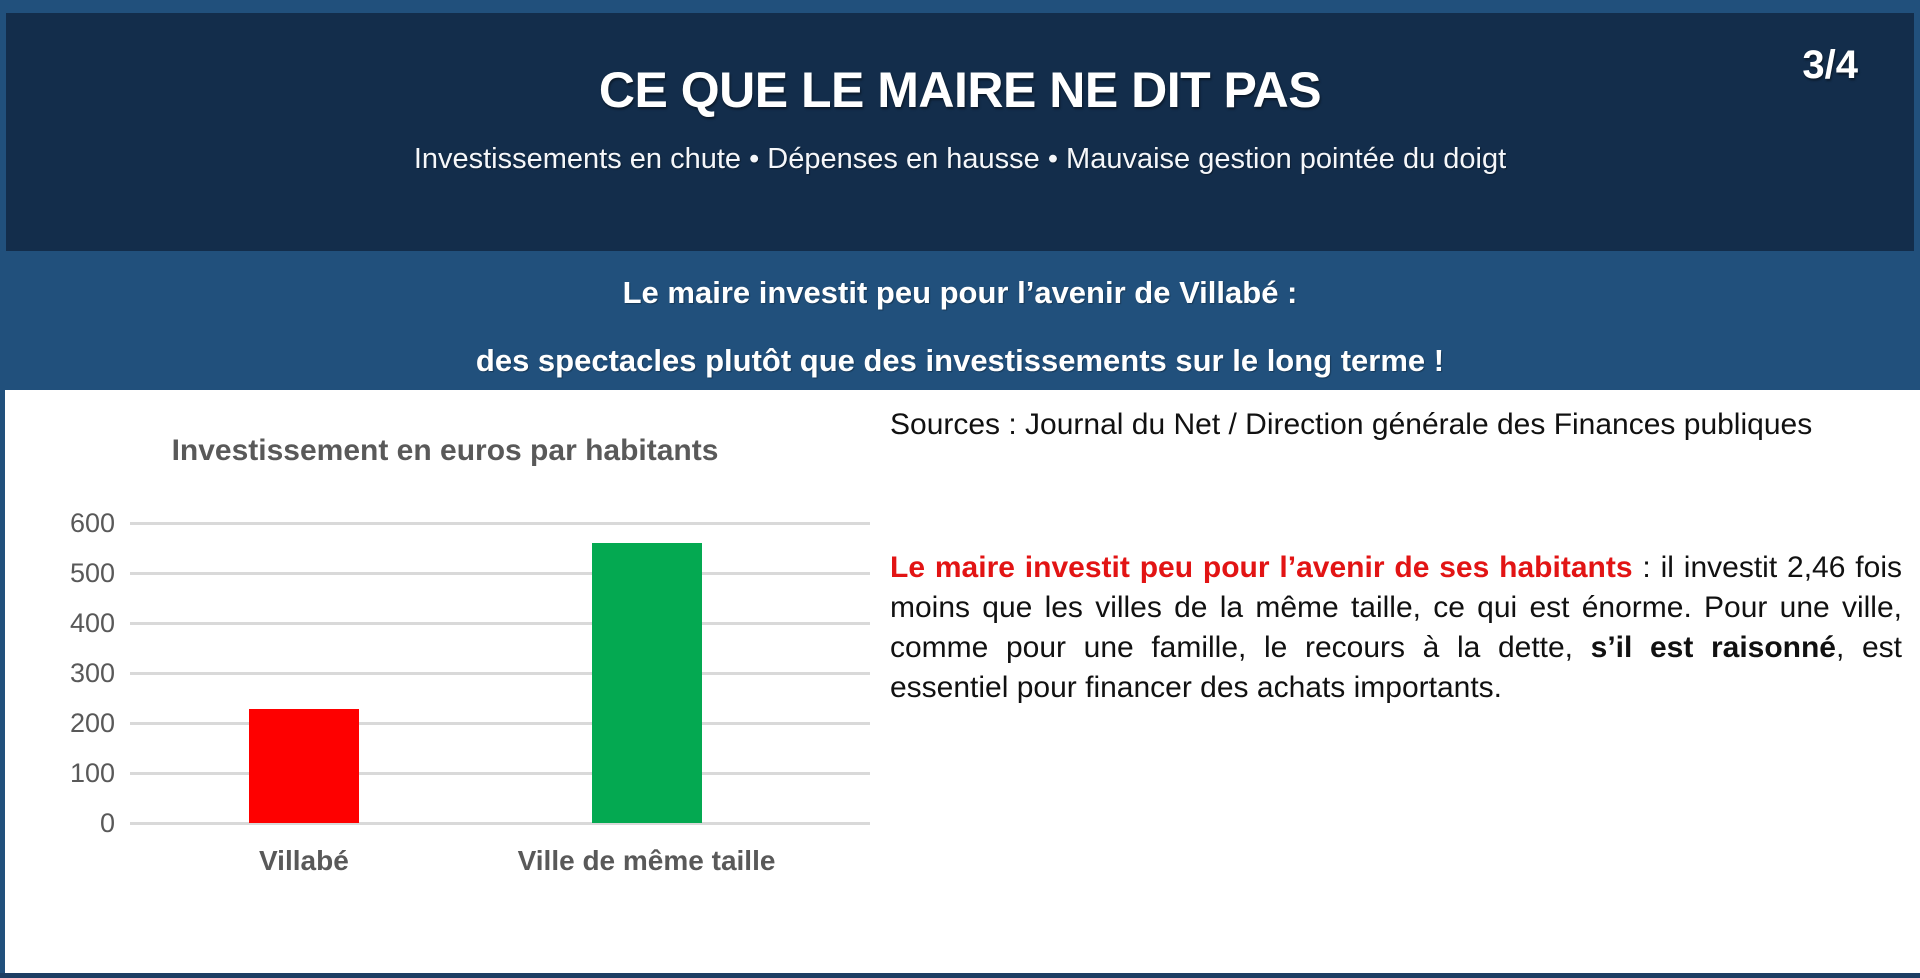 This screenshot has height=978, width=1920. What do you see at coordinates (92, 573) in the screenshot?
I see `y-axis-tick-label: 500` at bounding box center [92, 573].